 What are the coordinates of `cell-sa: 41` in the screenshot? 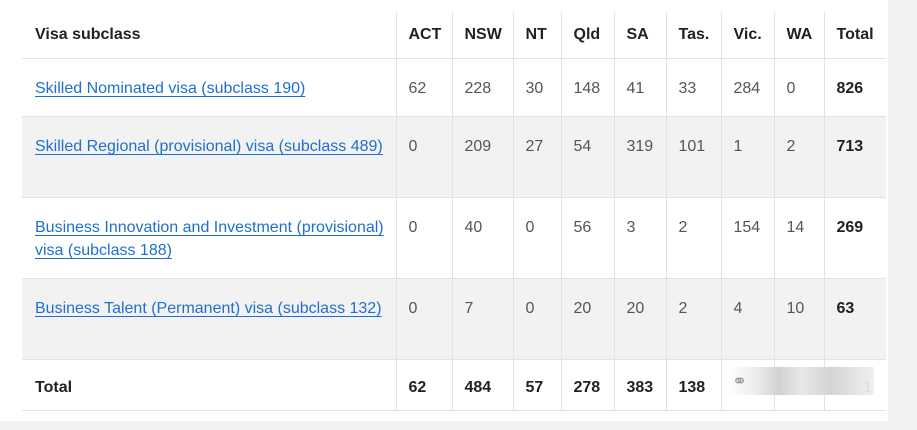 It's located at (639, 87).